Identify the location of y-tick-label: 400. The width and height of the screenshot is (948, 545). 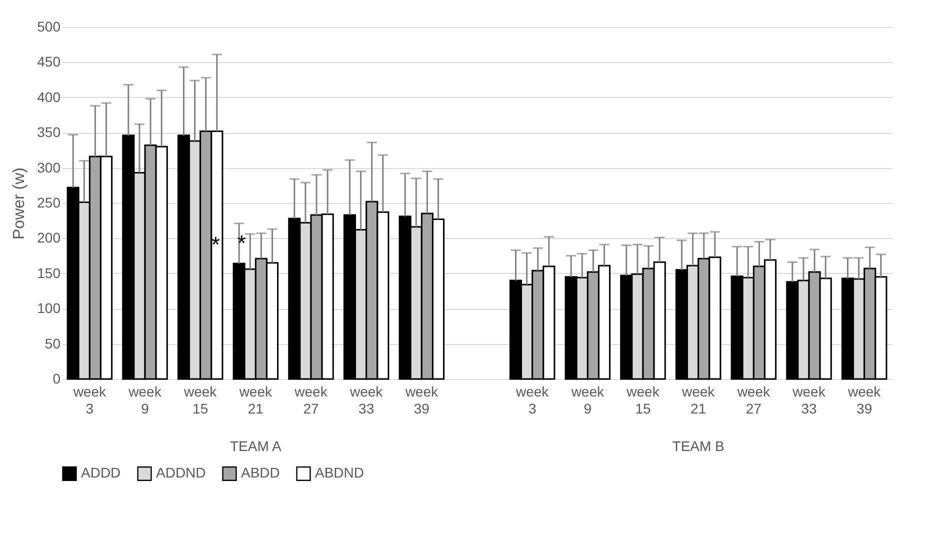
(49, 96).